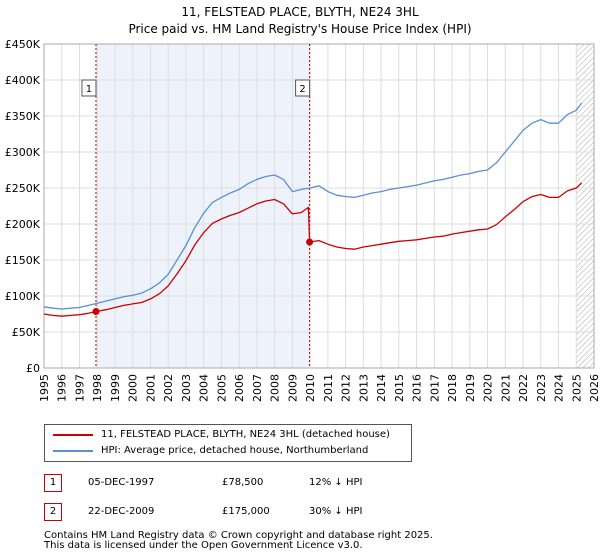 The image size is (600, 560). What do you see at coordinates (336, 511) in the screenshot?
I see `sale-hpi-diff: 30% ↓ HPI` at bounding box center [336, 511].